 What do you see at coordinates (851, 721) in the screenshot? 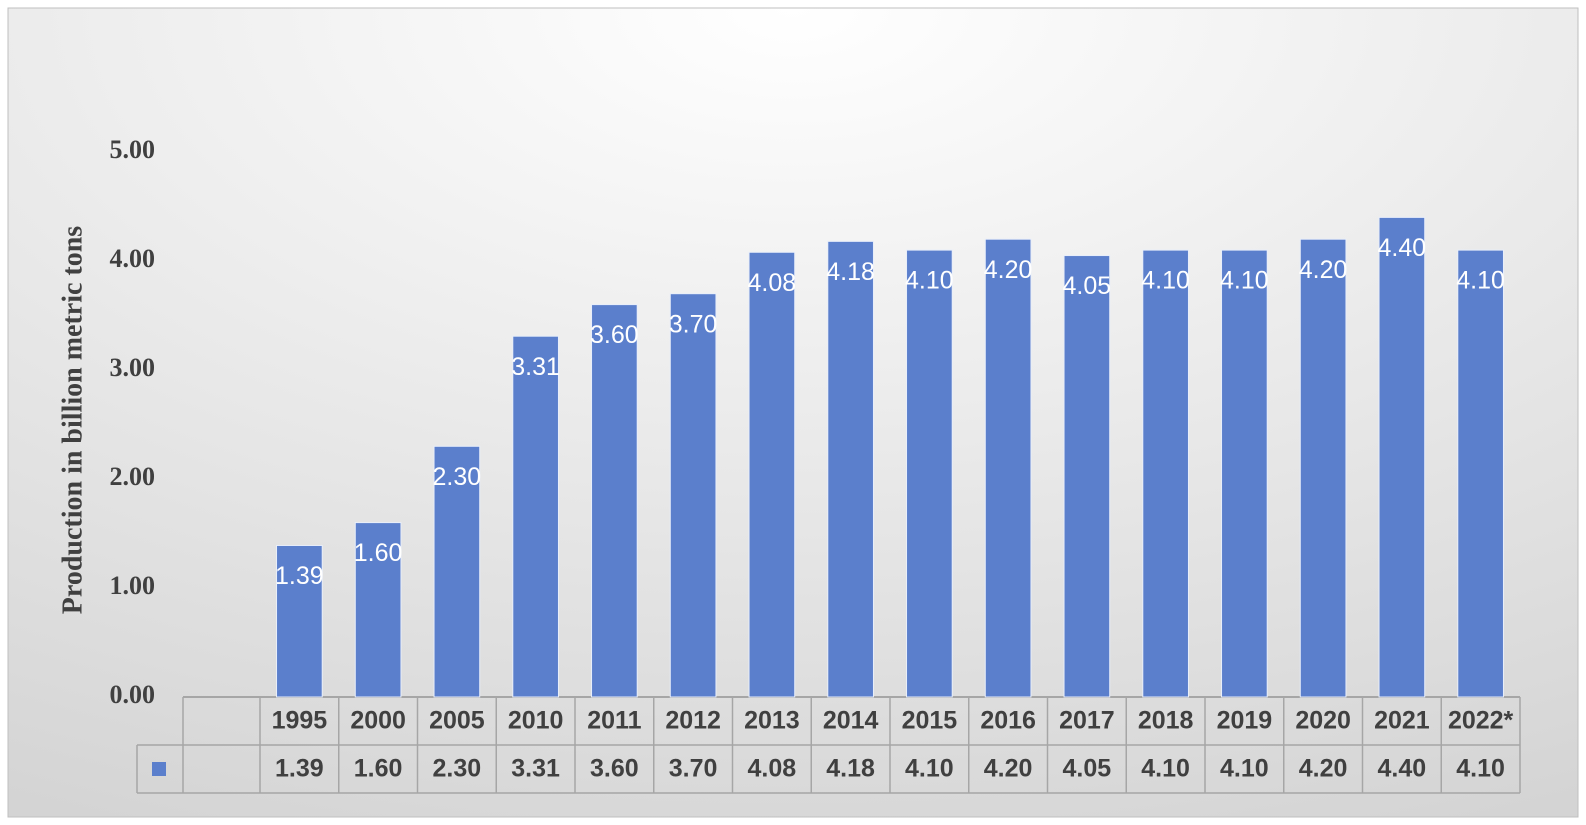
I see `x-tick-label: 2014` at bounding box center [851, 721].